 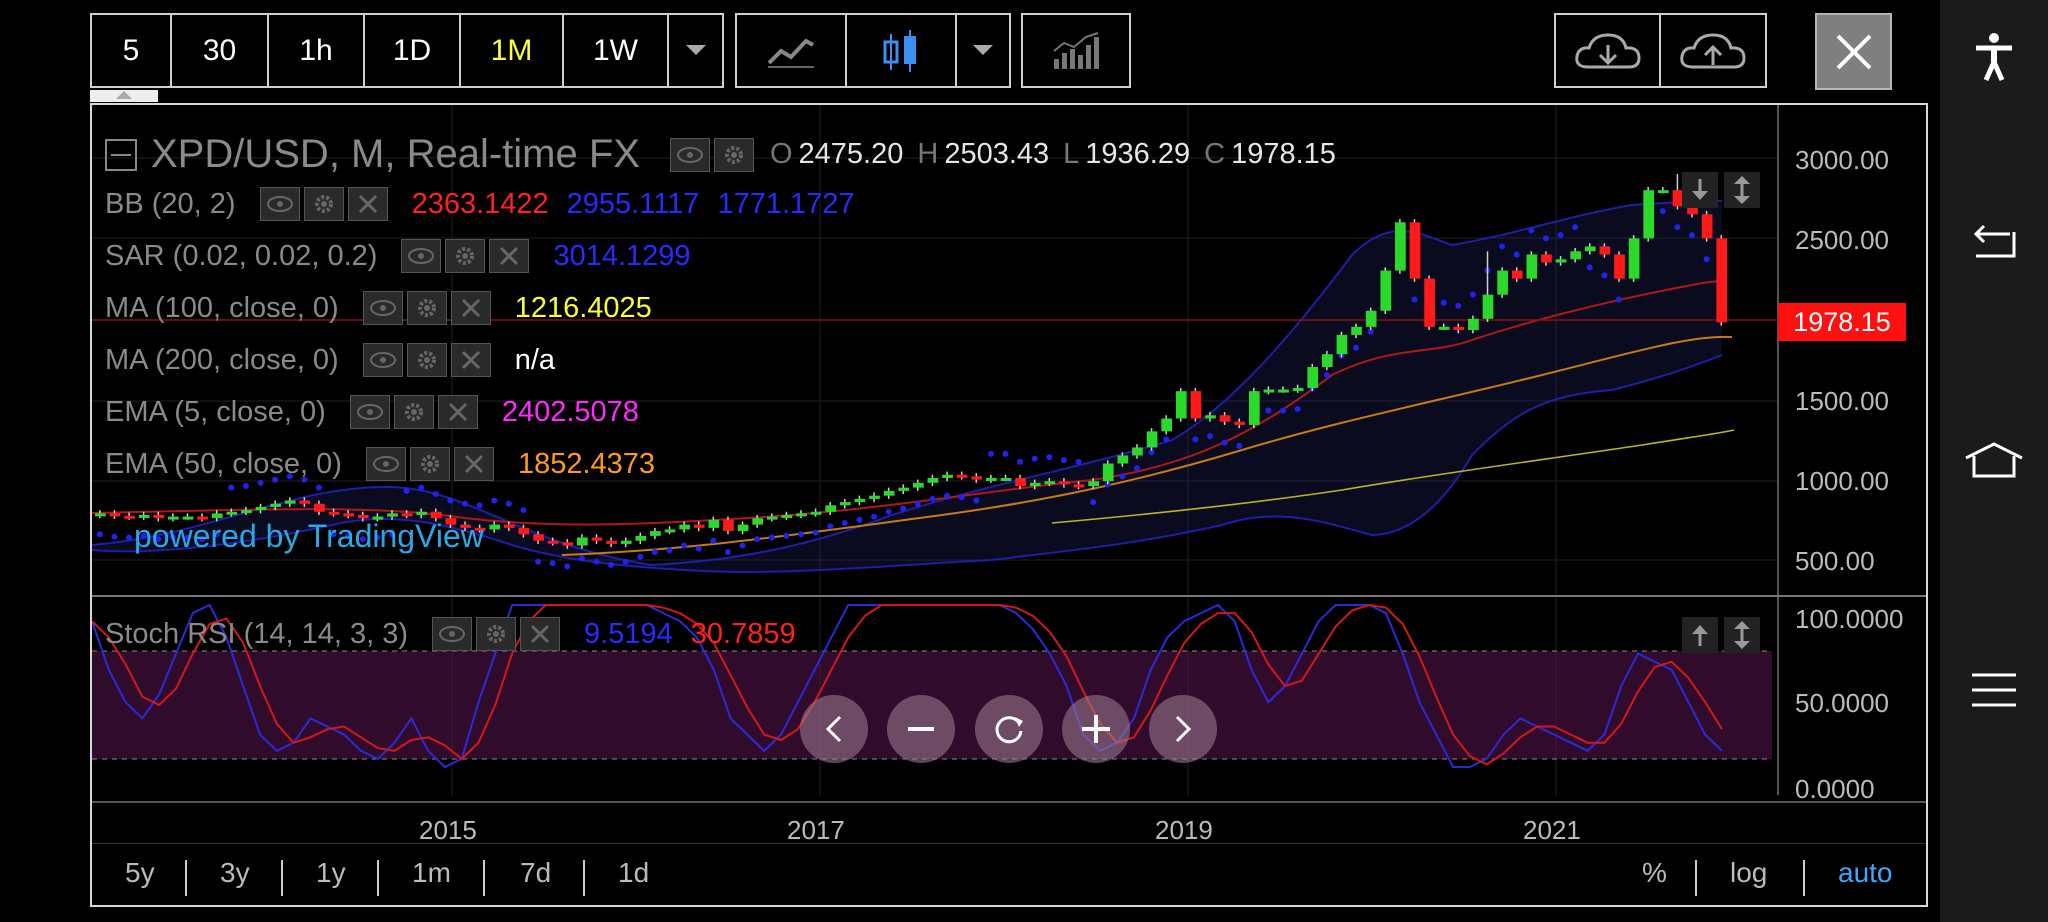 I want to click on range-1d: 1d, so click(x=634, y=872).